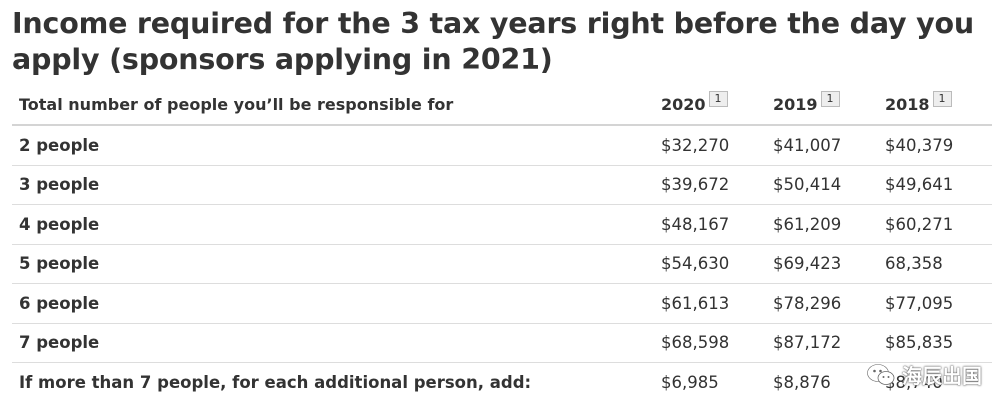  What do you see at coordinates (822, 224) in the screenshot?
I see `income-cell: $61,209` at bounding box center [822, 224].